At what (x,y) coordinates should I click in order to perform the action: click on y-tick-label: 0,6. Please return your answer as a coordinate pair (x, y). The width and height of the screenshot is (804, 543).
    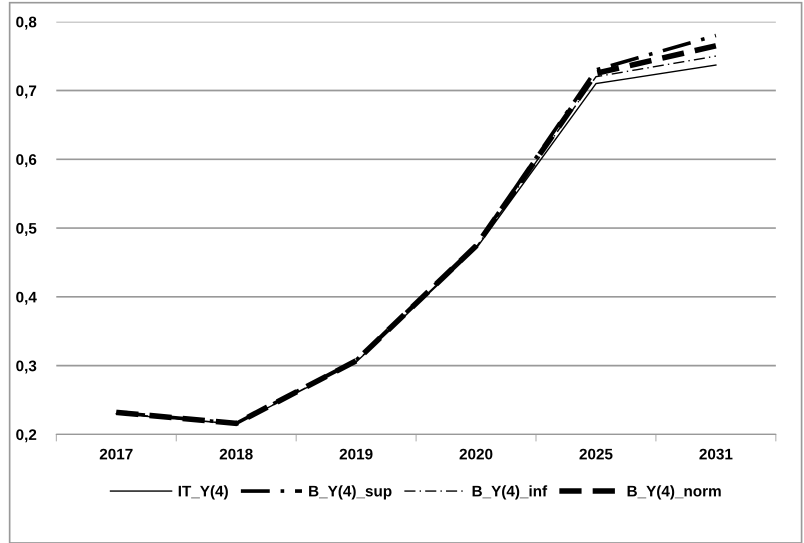
    Looking at the image, I should click on (26, 161).